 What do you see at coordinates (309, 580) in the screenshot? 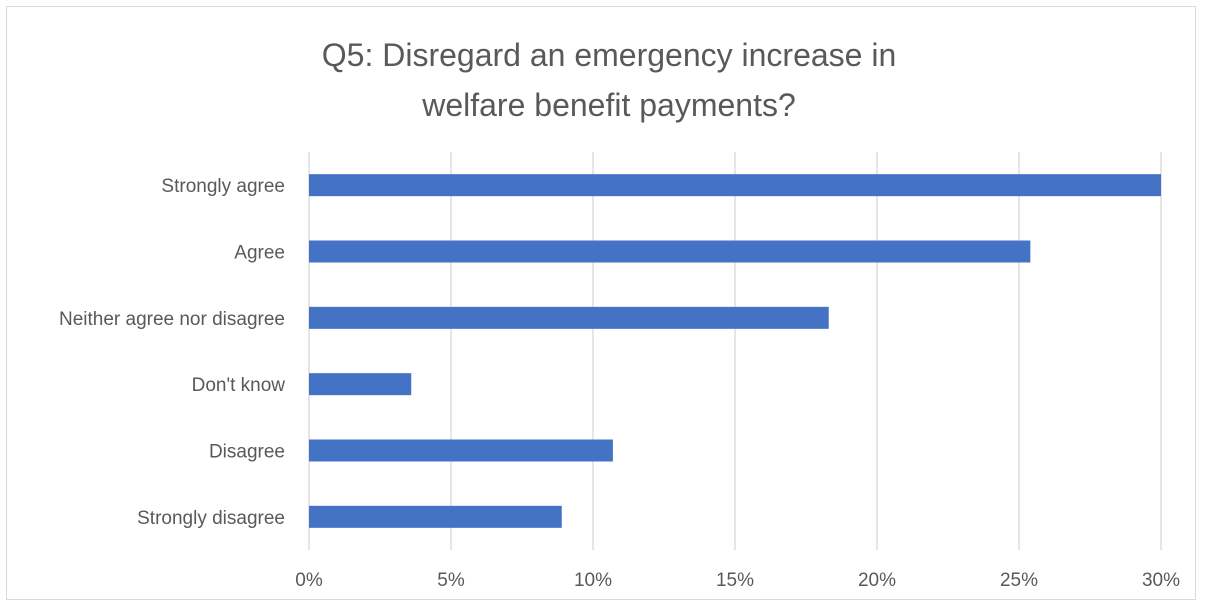
I see `x-tick-label: 0%` at bounding box center [309, 580].